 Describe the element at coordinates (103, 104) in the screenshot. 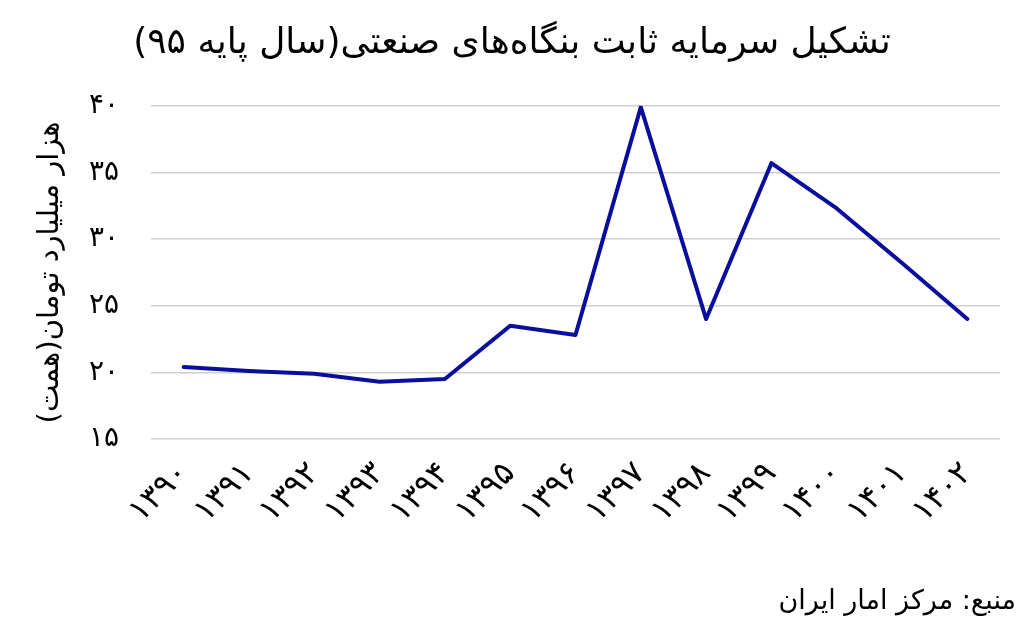

I see `y-tick-label: ۴۰` at that location.